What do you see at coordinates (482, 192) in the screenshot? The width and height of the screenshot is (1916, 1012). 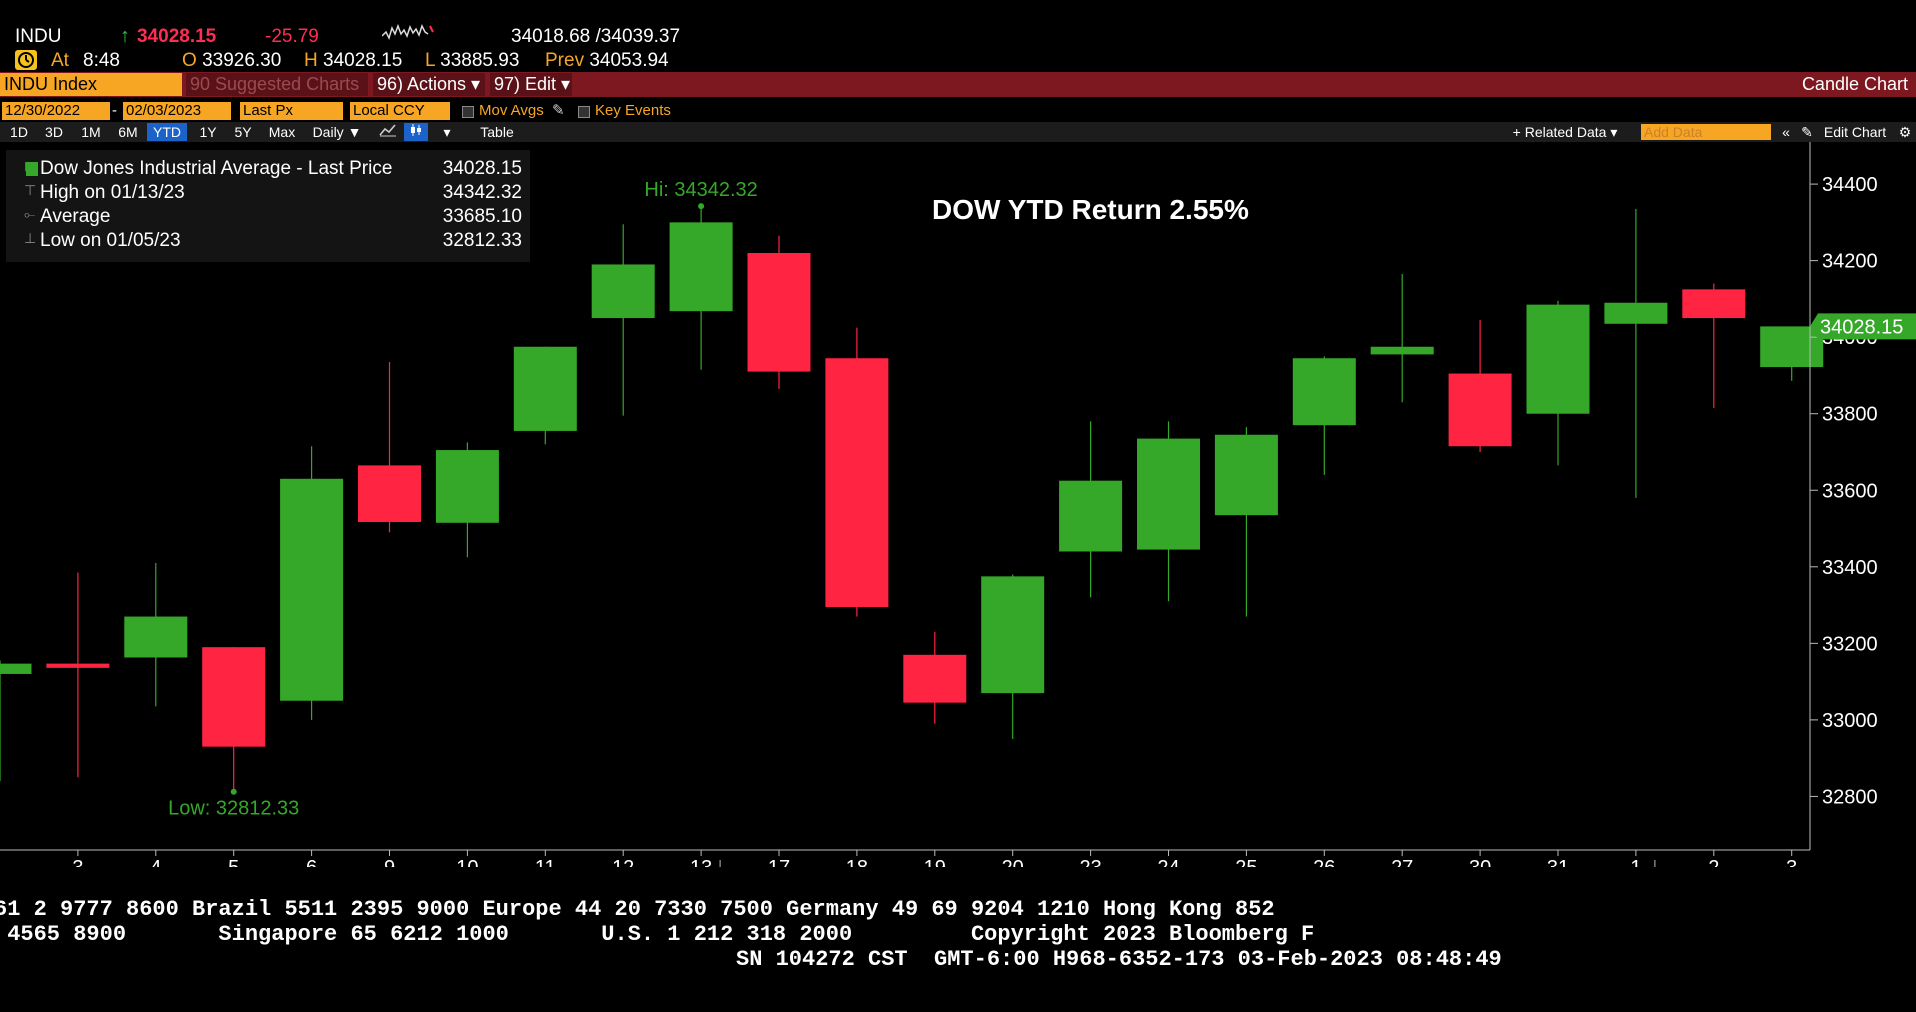 I see `legend-high-value: 34342.32` at bounding box center [482, 192].